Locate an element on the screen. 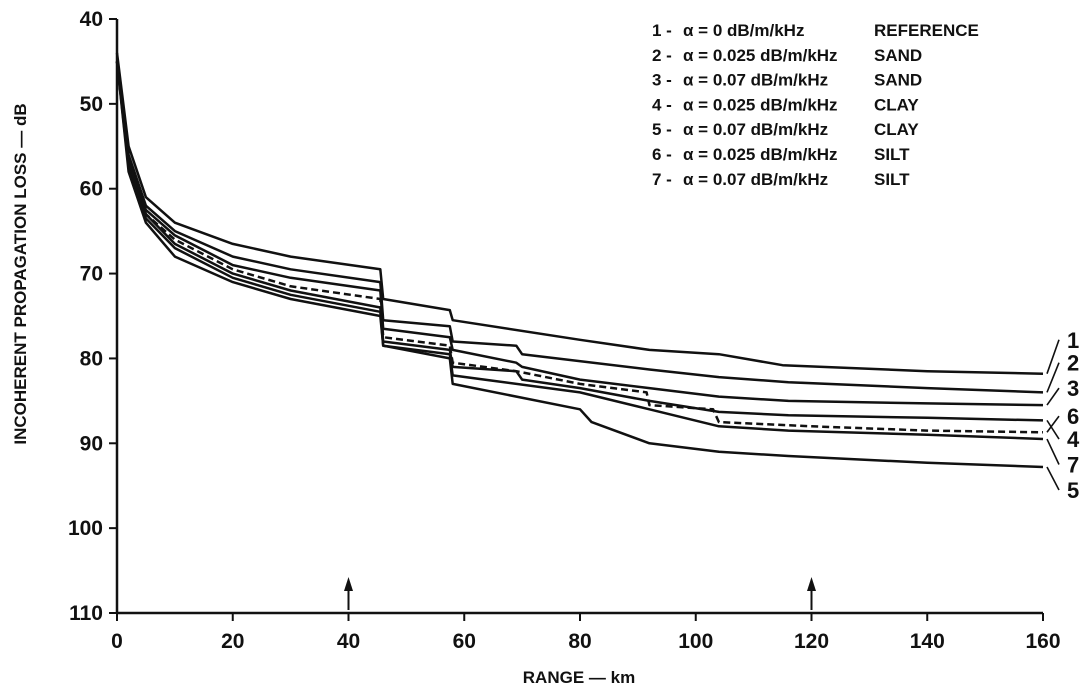 The width and height of the screenshot is (1085, 696). legend-entry-number: 2 - is located at coordinates (662, 55).